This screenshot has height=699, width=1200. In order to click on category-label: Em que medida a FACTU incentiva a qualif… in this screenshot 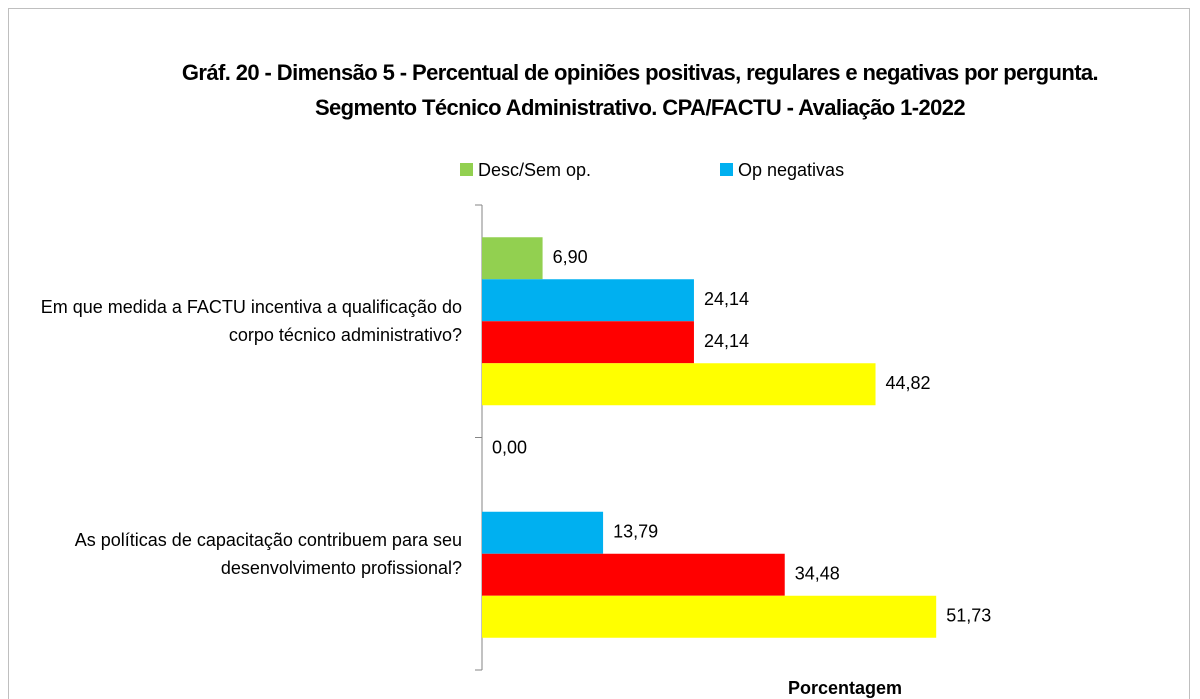, I will do `click(251, 321)`.